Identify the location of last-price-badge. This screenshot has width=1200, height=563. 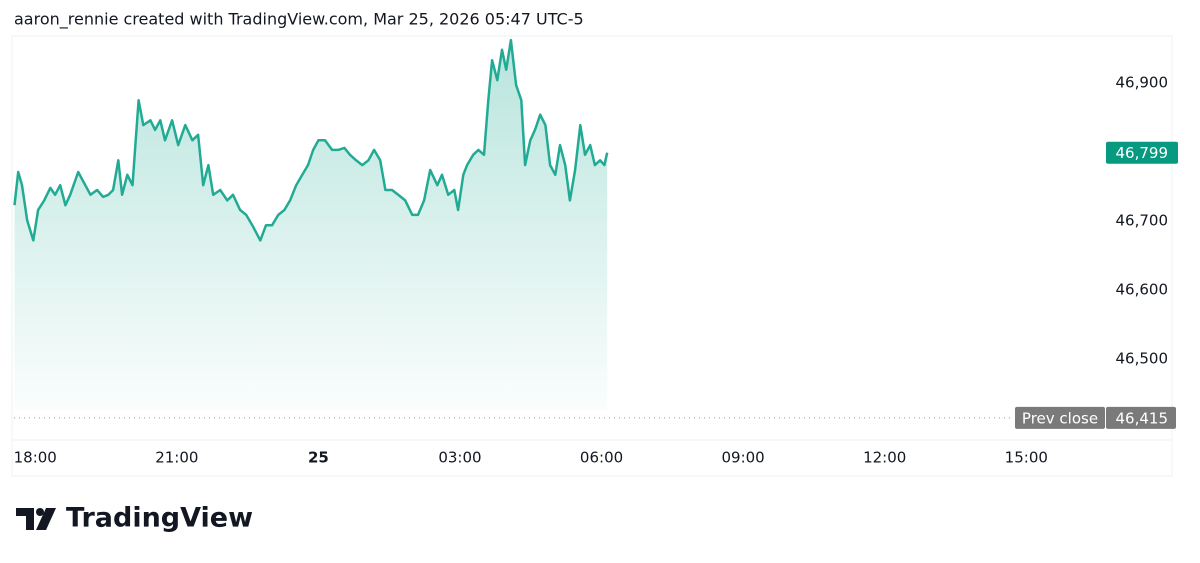
(1142, 152).